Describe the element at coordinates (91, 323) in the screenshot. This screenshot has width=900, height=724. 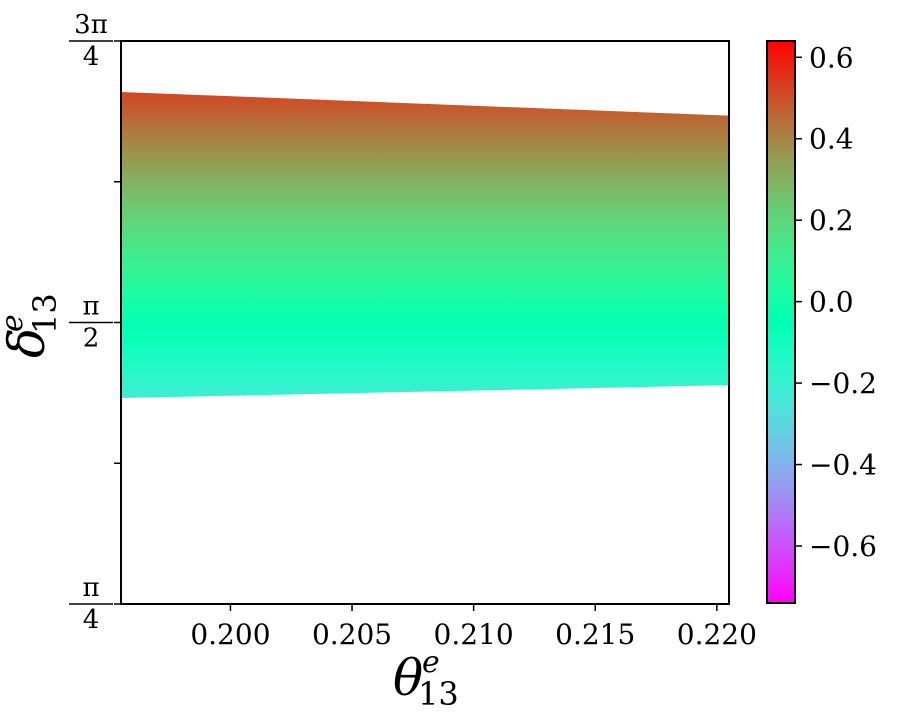
I see `y-tick-label: π2` at that location.